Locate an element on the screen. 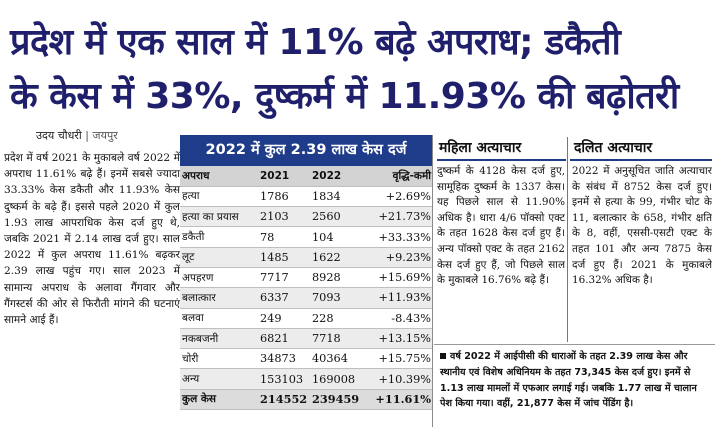  table-row: बलात्कार 6337 7093 +11.93% is located at coordinates (306, 298).